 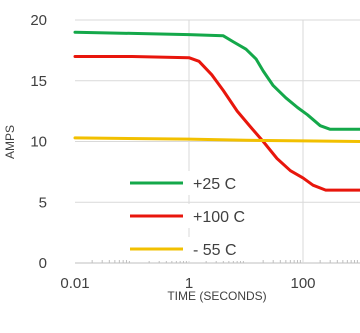 What do you see at coordinates (43, 202) in the screenshot?
I see `y-tick-label: 5` at bounding box center [43, 202].